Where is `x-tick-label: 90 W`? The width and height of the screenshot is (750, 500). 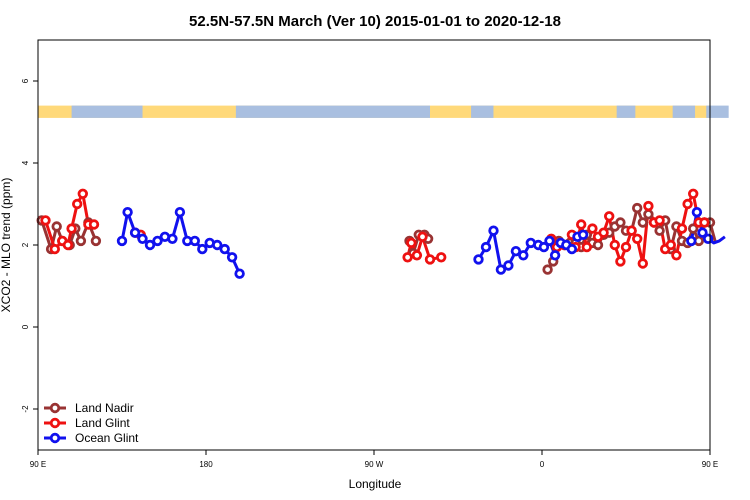 x-tick-label: 90 W is located at coordinates (374, 464).